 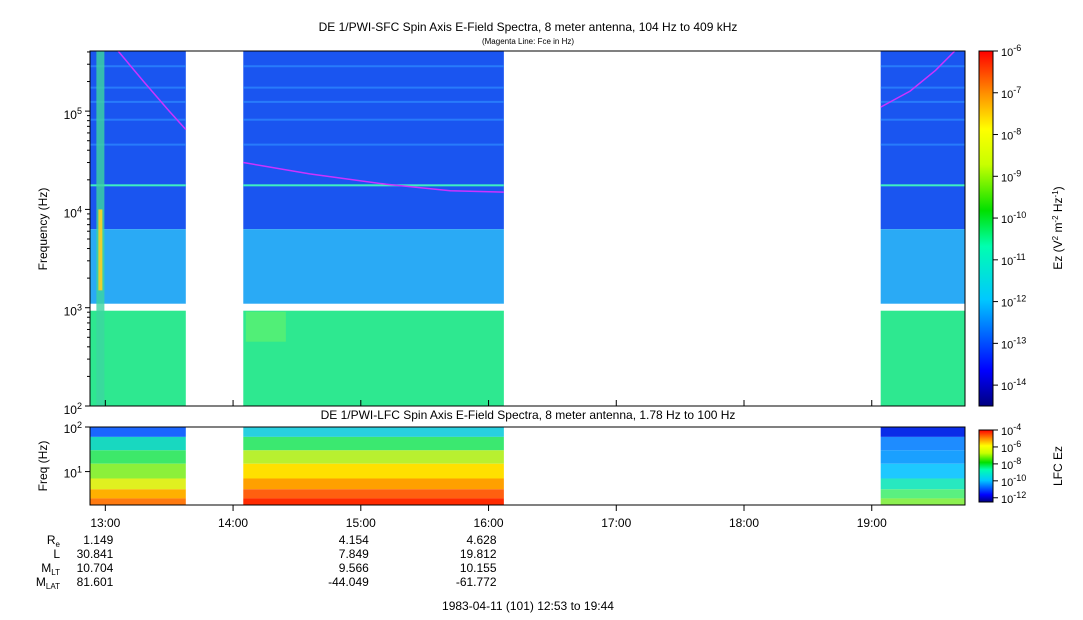 What do you see at coordinates (744, 523) in the screenshot?
I see `x-tick-label-5: 18:00` at bounding box center [744, 523].